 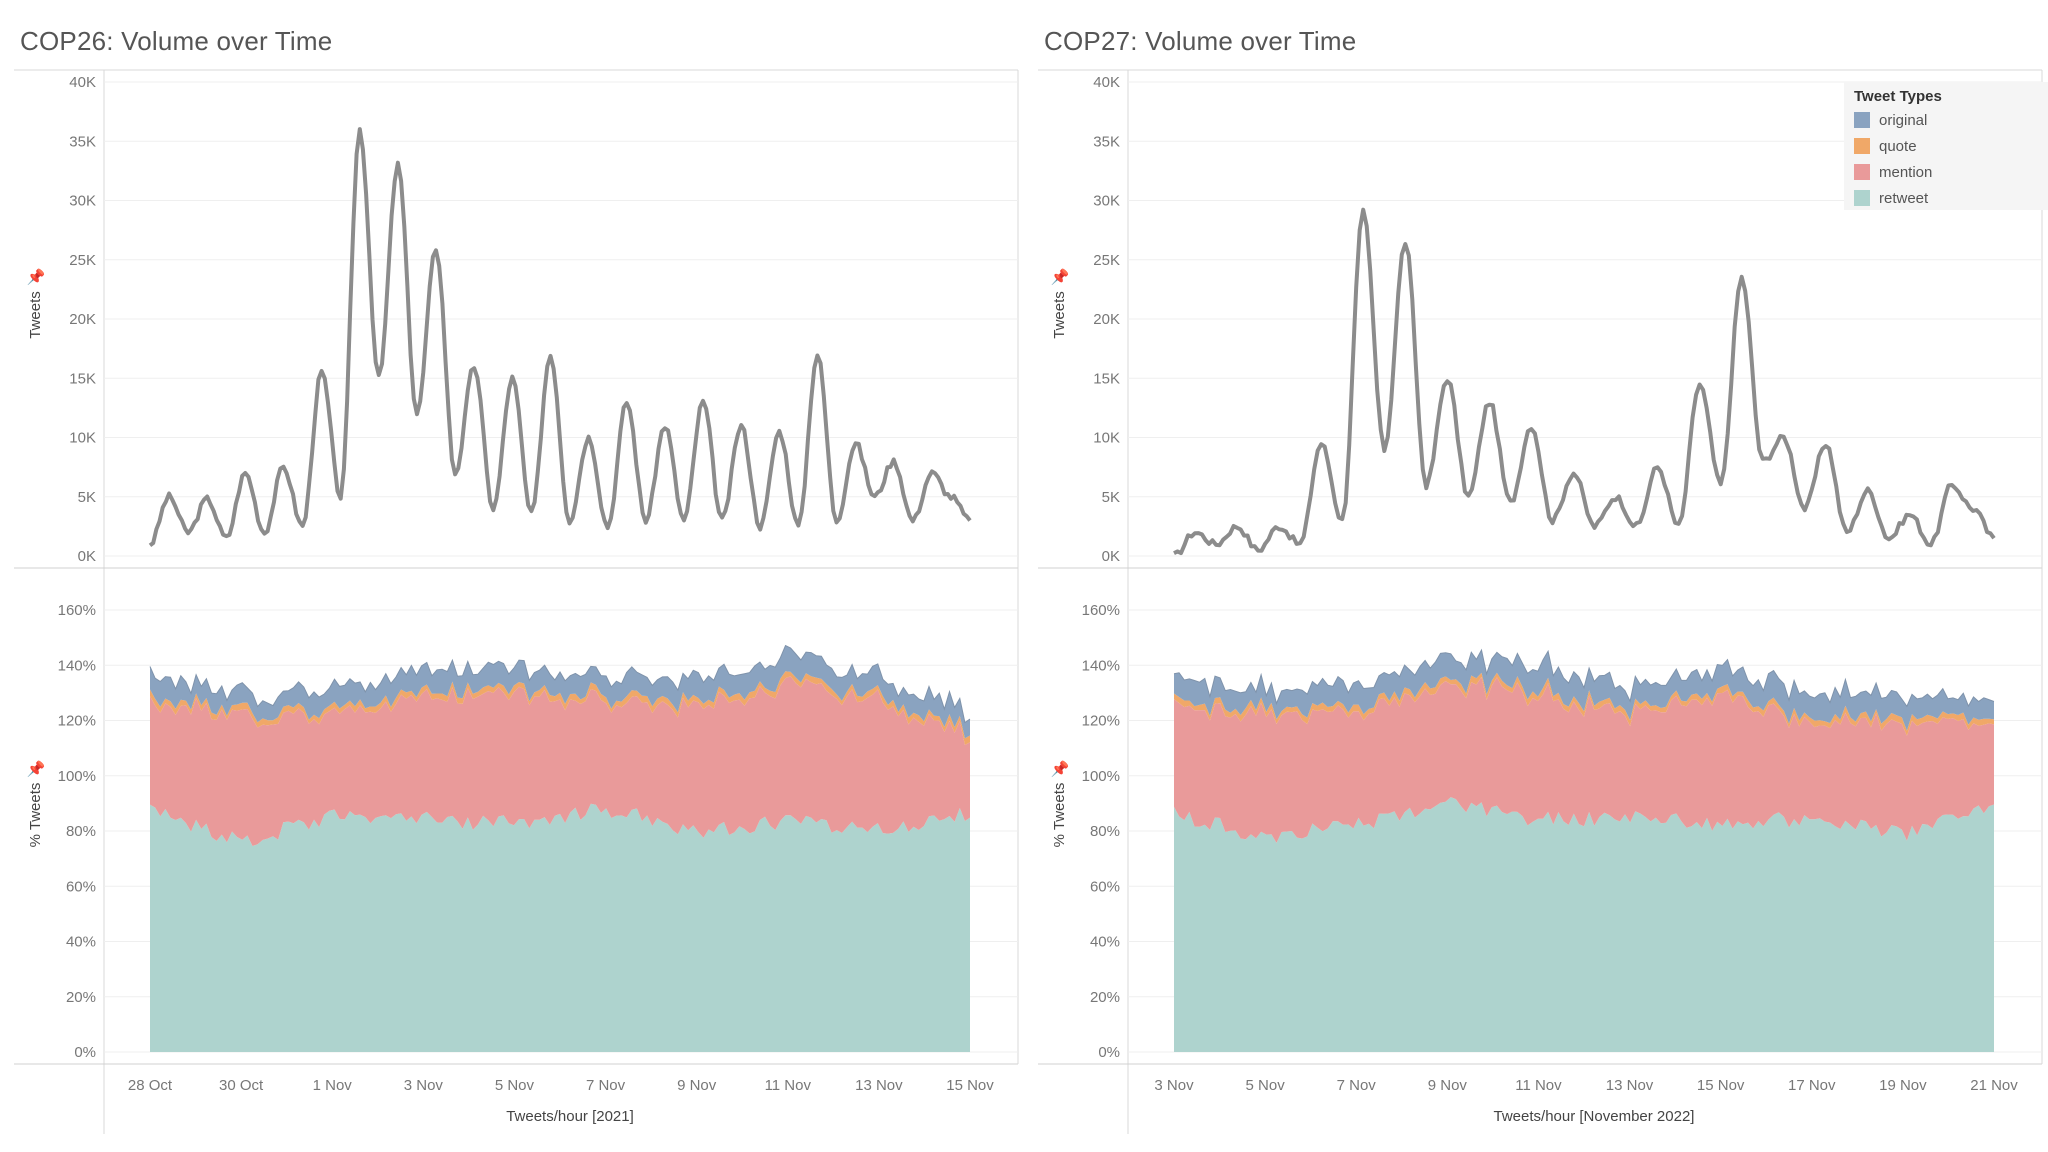 I want to click on legend-item-quote: quote, so click(x=1885, y=146).